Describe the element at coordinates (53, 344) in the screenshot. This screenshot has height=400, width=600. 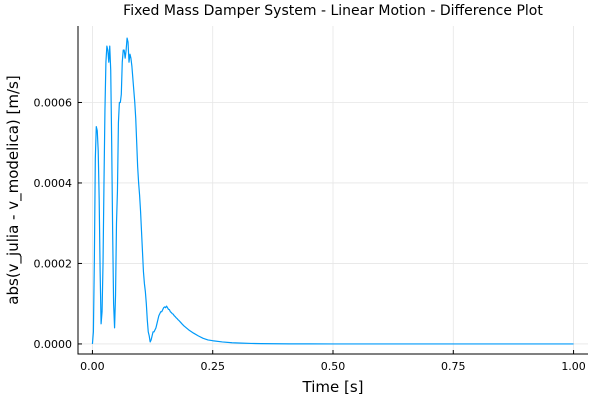
I see `y-tick-label: 0.0000` at that location.